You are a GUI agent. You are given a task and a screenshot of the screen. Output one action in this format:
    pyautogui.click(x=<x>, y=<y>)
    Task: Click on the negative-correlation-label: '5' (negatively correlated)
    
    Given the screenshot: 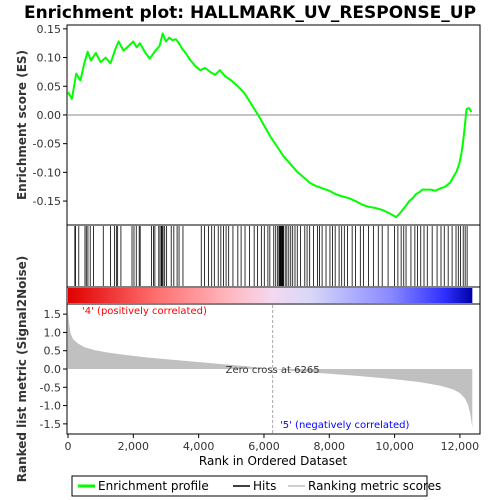 What is the action you would take?
    pyautogui.click(x=344, y=425)
    